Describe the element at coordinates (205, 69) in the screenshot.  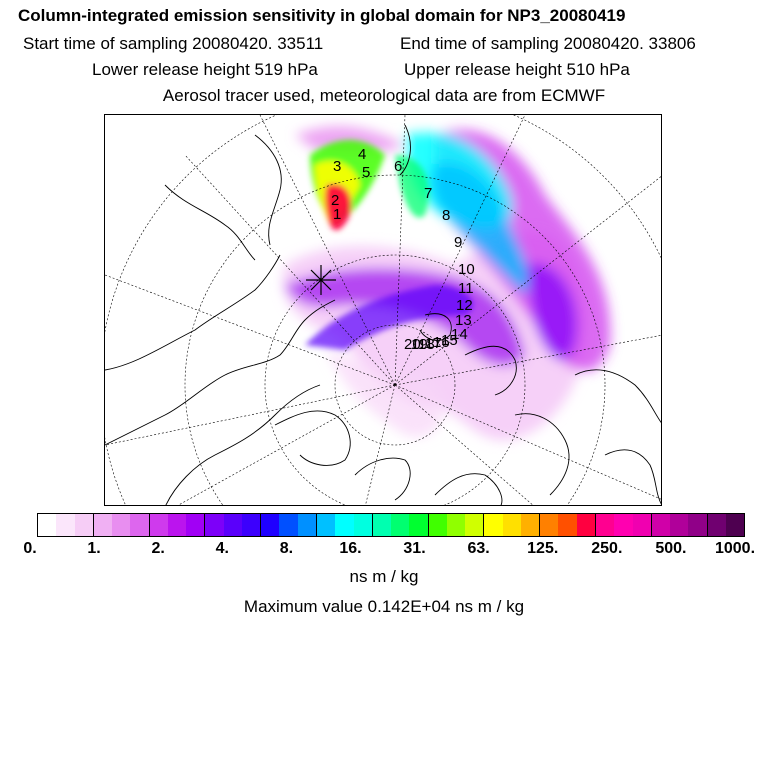
I see `lower-height-label: Lower release height 519 hPa` at that location.